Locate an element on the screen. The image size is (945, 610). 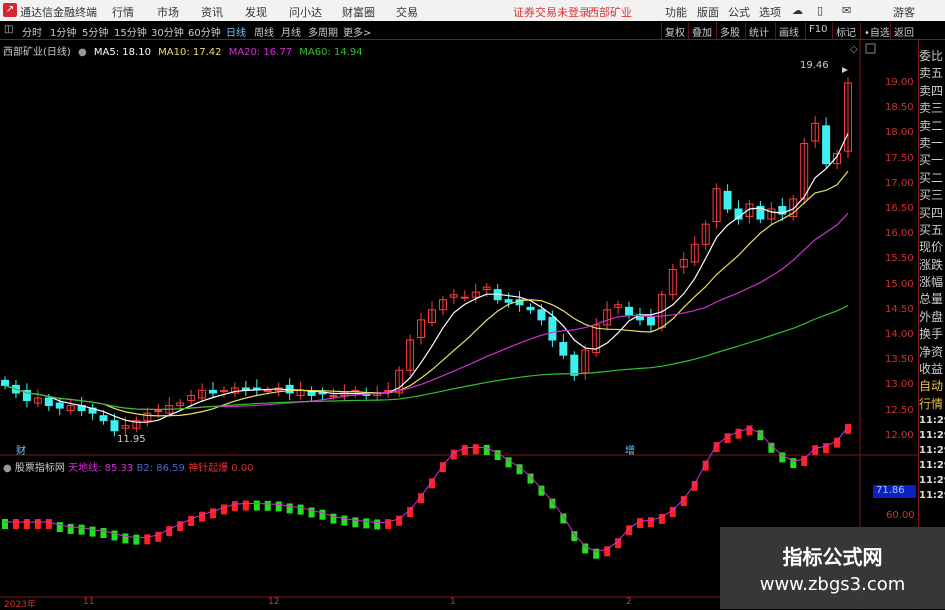
menu-function: 功能 is located at coordinates (676, 12).